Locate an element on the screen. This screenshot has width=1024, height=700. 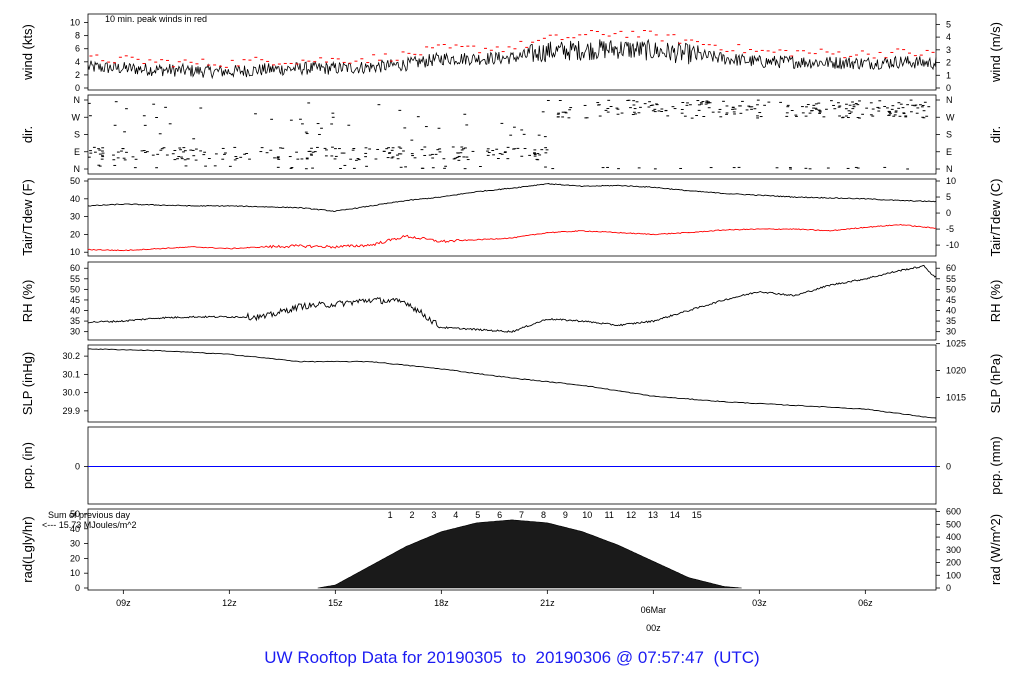
ylabel-pcp-right: pcp. (mm) is located at coordinates (995, 465).